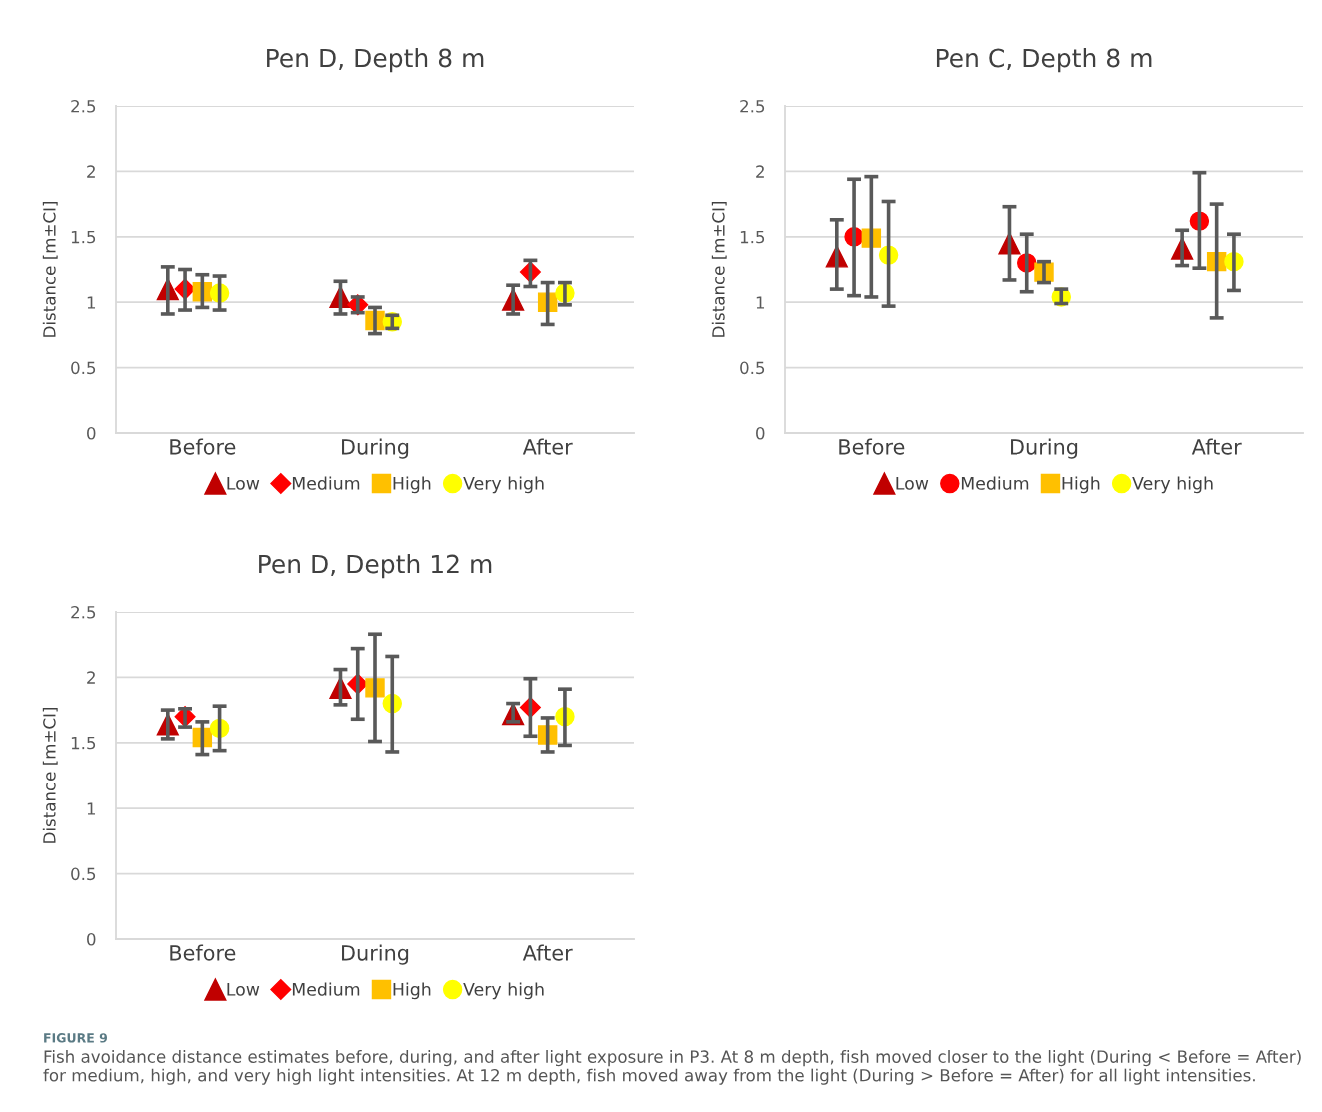  Describe the element at coordinates (1044, 60) in the screenshot. I see `chart-title: Pen C, Depth 8 m` at that location.